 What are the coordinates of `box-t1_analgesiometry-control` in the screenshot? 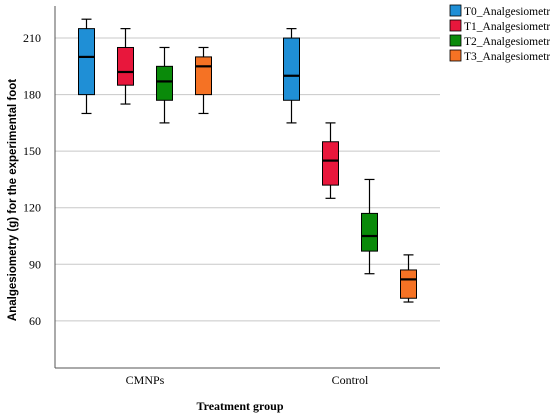 It's located at (330, 160).